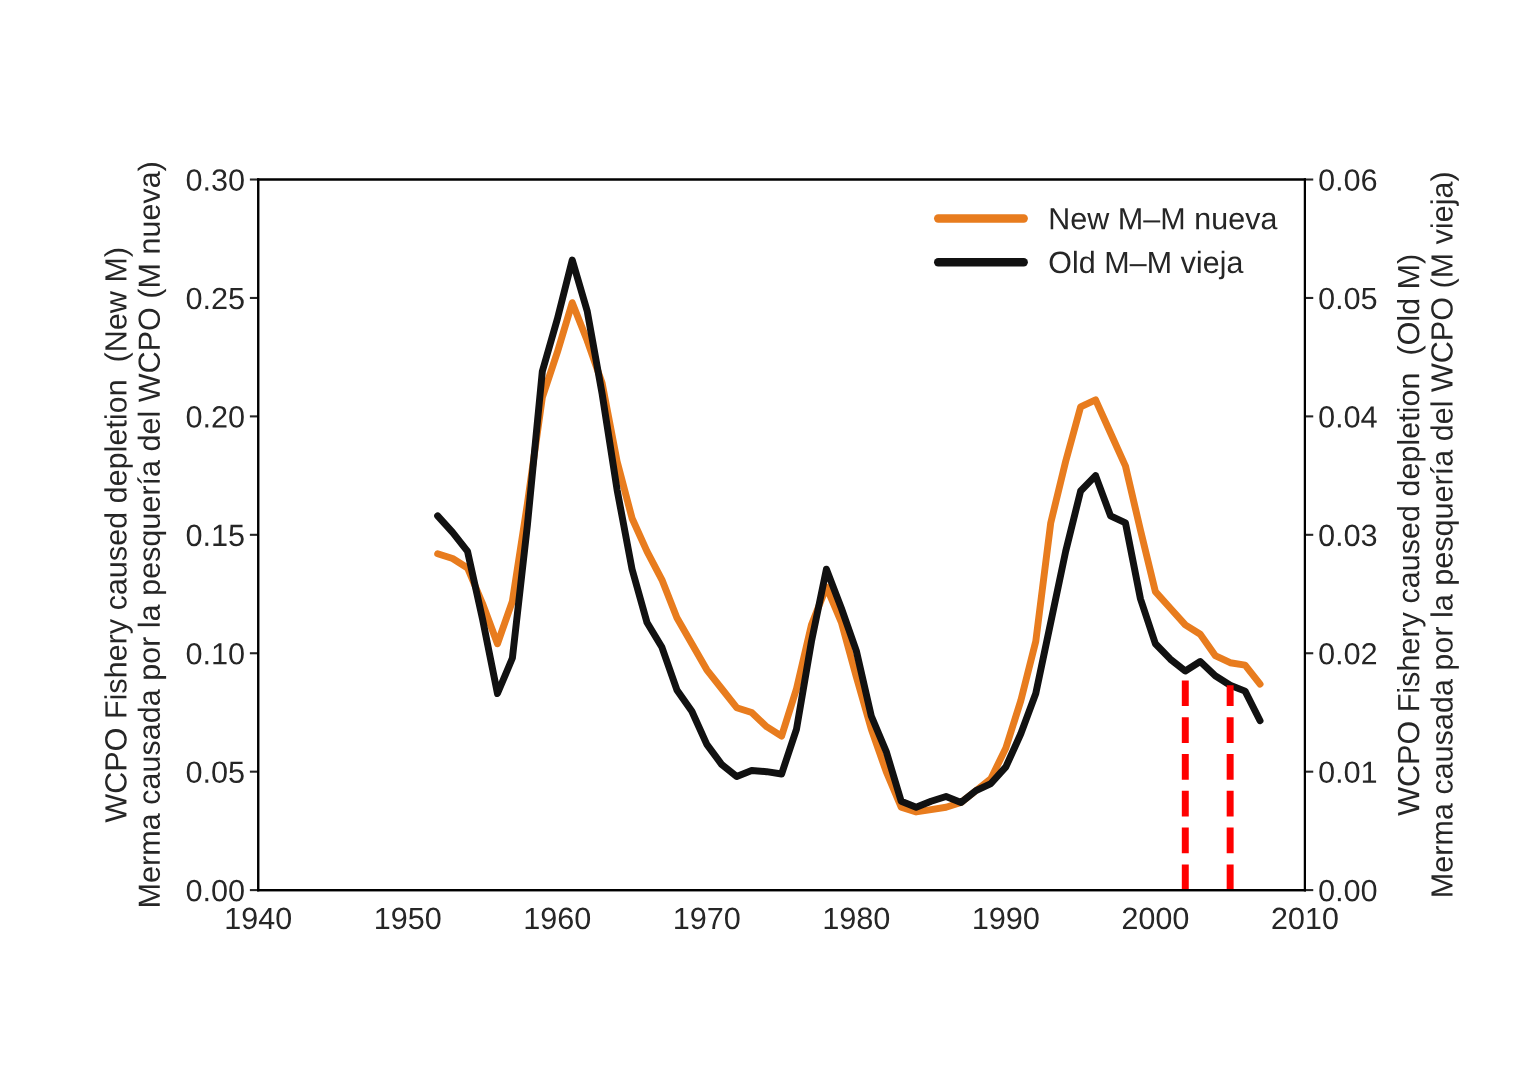 This screenshot has height=1075, width=1537. I want to click on x-tick-label: 2010, so click(1305, 918).